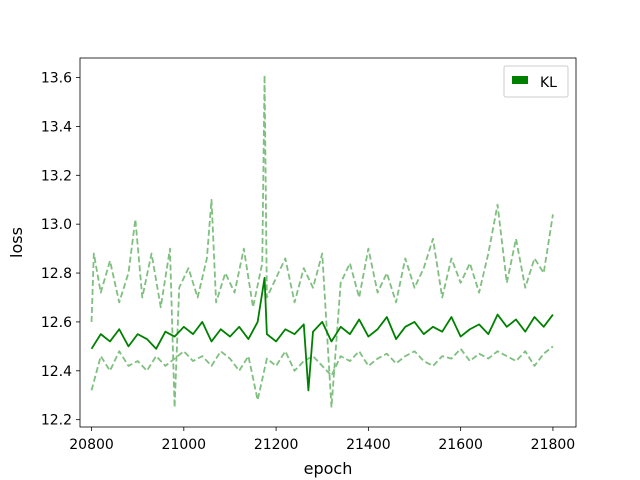 Image resolution: width=640 pixels, height=480 pixels. I want to click on y-tick-label-12.6: 12.6, so click(56, 323).